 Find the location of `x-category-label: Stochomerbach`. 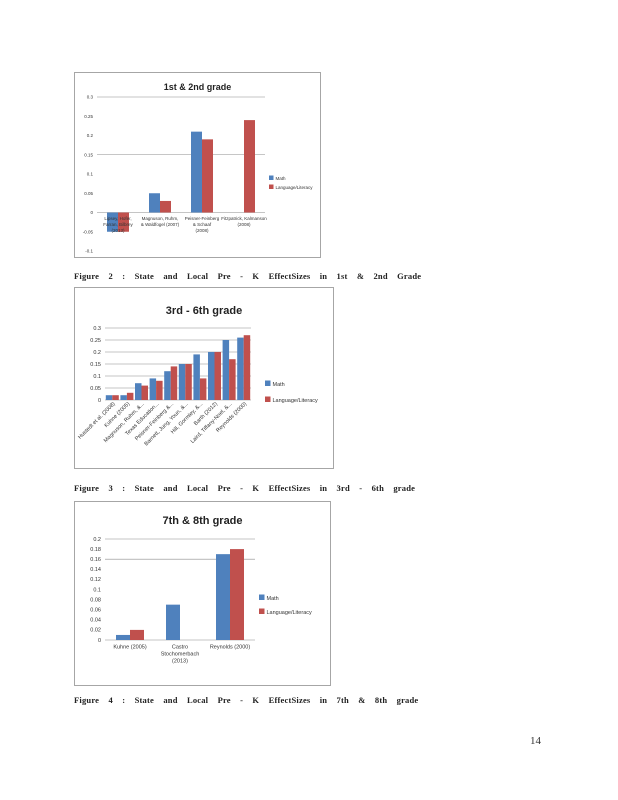

x-category-label: Stochomerbach is located at coordinates (180, 655).